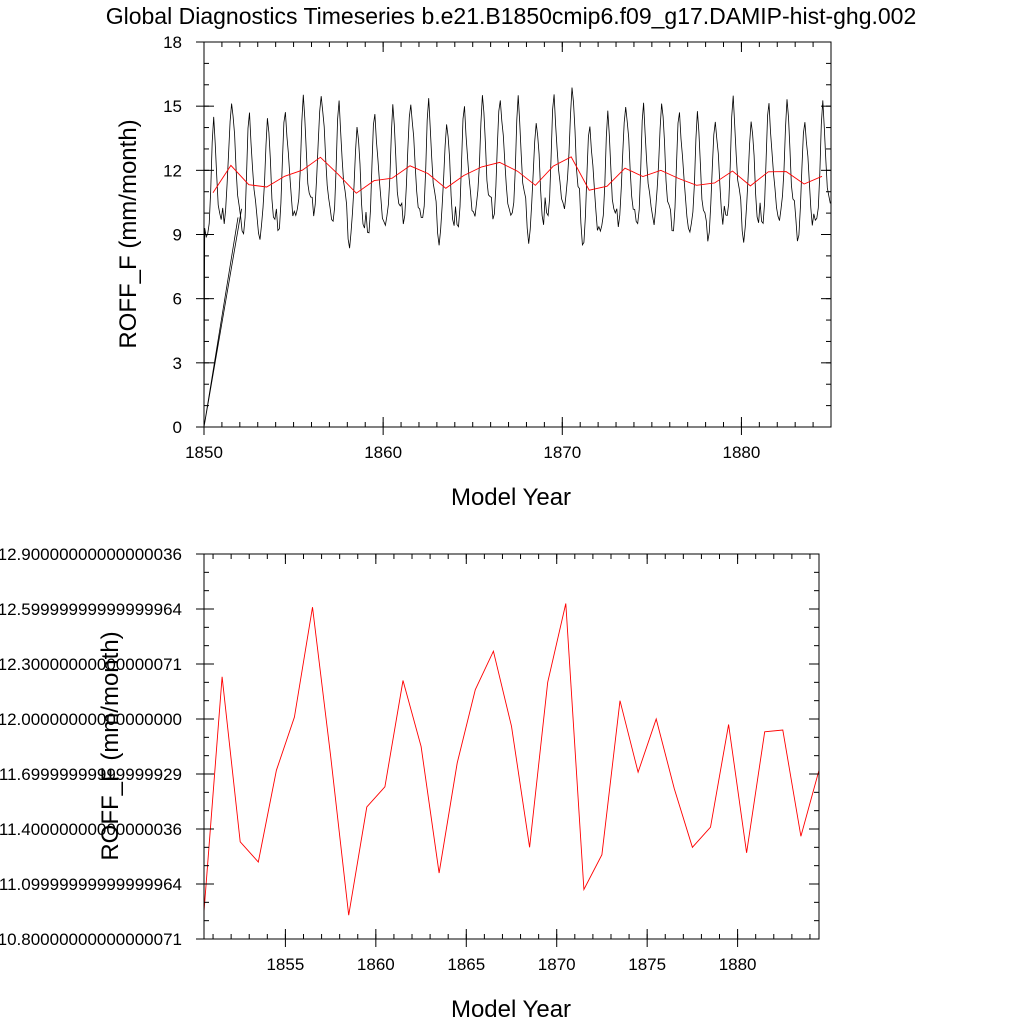  What do you see at coordinates (172, 42) in the screenshot?
I see `y-tick-label: 18` at bounding box center [172, 42].